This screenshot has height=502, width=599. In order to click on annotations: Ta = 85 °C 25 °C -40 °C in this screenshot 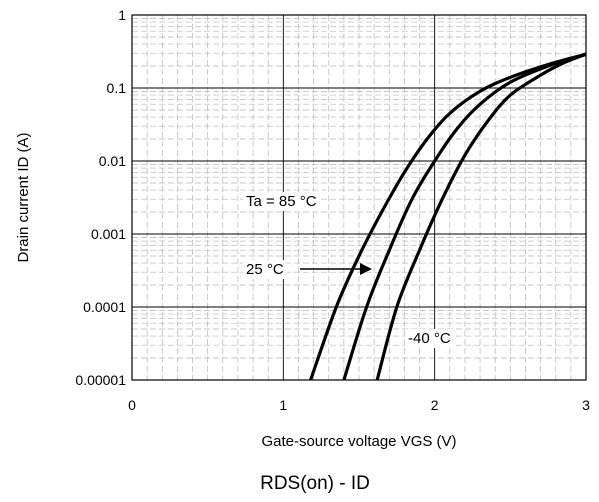, I will do `click(348, 270)`.